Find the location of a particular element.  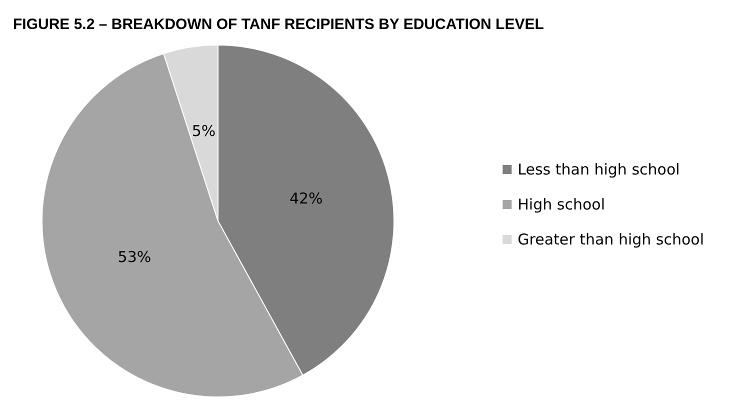

legend-label: High school is located at coordinates (561, 205).